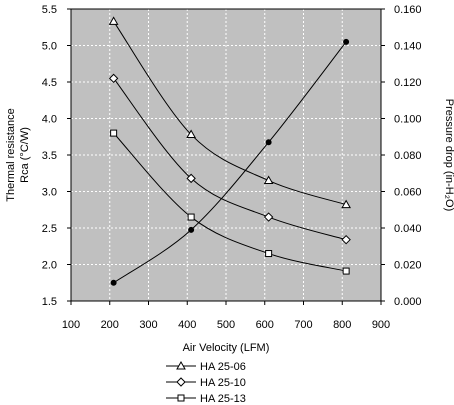 The height and width of the screenshot is (405, 454). I want to click on y-tick-label-right: 0.160, so click(408, 10).